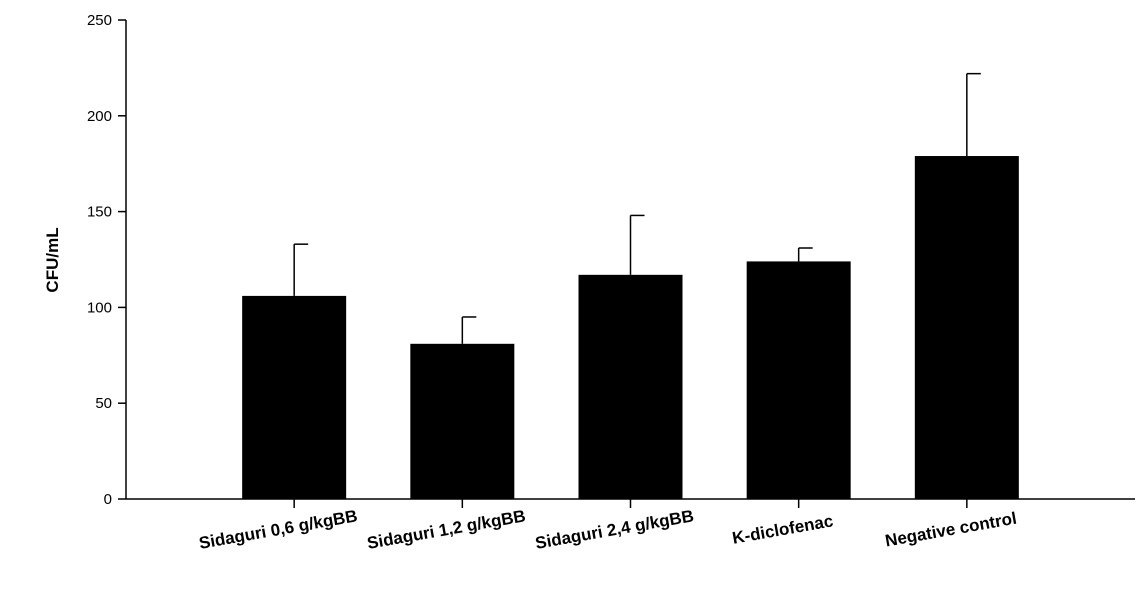  Describe the element at coordinates (951, 530) in the screenshot. I see `x-tick-label: Negative control` at that location.